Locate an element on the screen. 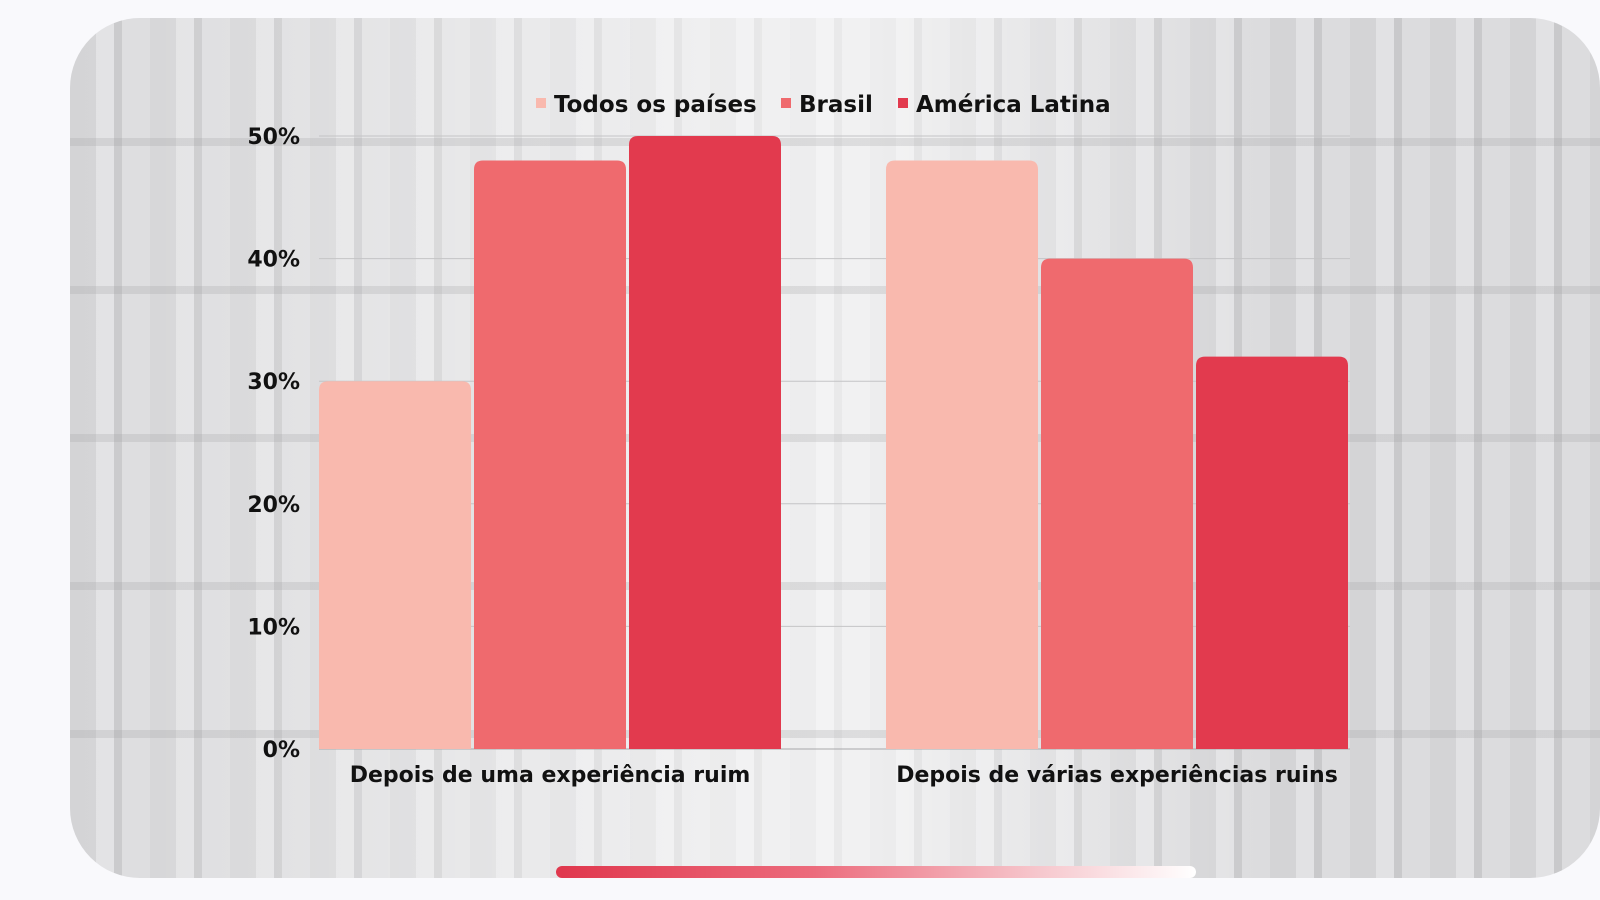  x-category-label: Depois de uma experiência ruim is located at coordinates (550, 775).